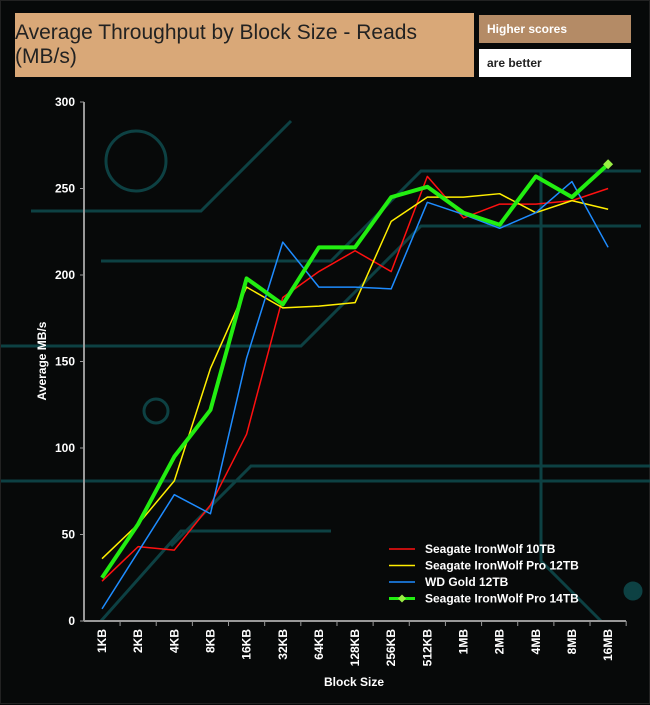 The height and width of the screenshot is (705, 650). Describe the element at coordinates (174, 641) in the screenshot. I see `x-tick-label: 4KB` at that location.